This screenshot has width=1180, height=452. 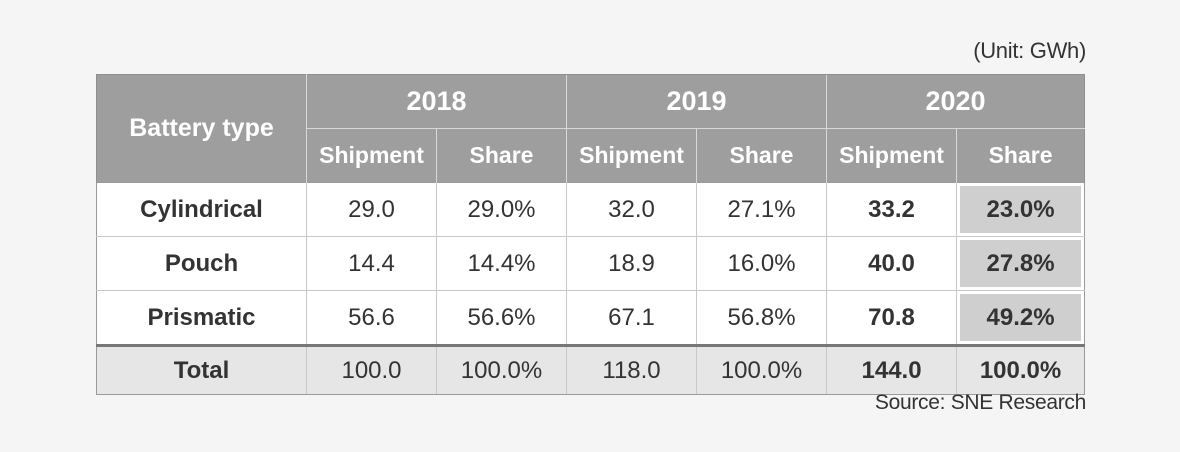 I want to click on share-2019-header: Share, so click(x=761, y=155).